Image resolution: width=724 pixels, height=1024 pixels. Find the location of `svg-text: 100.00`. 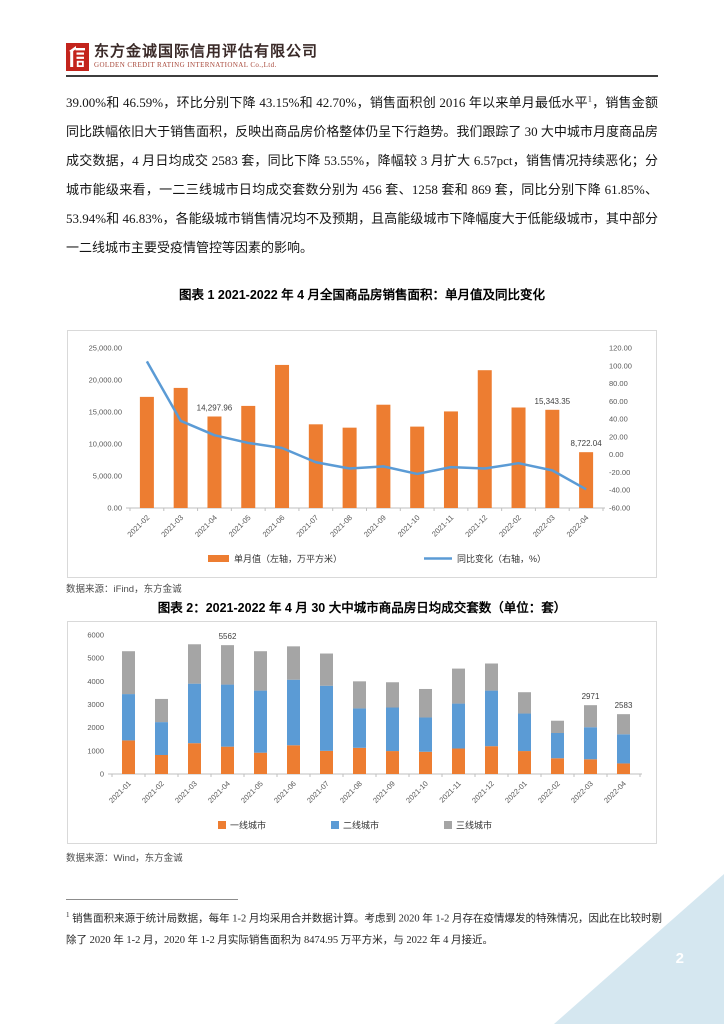

svg-text: 100.00 is located at coordinates (620, 365).